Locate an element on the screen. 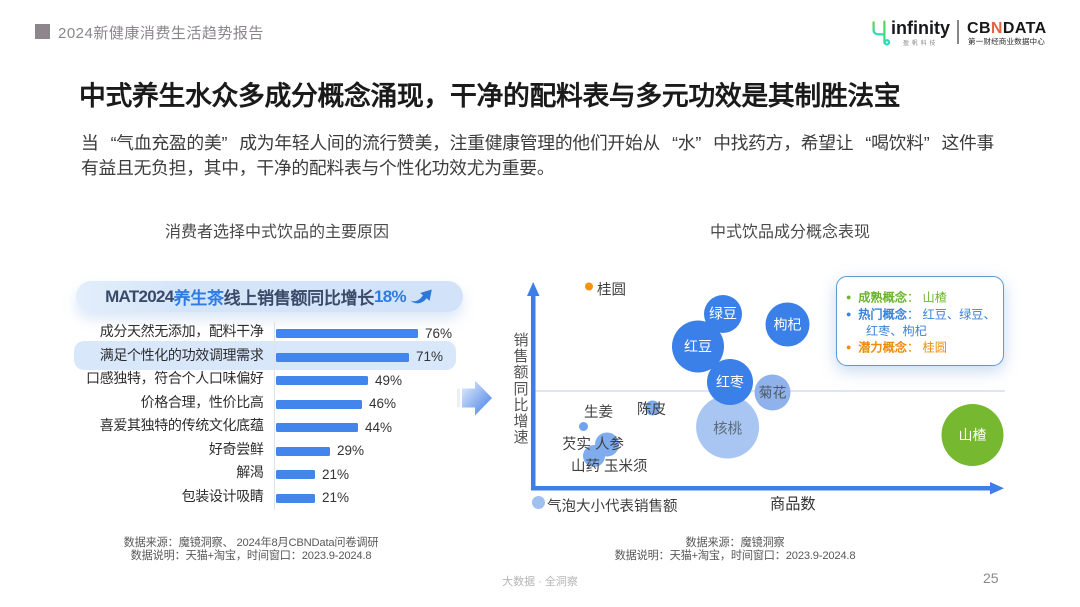 Image resolution: width=1080 pixels, height=607 pixels. svg-text: 陈皮 is located at coordinates (651, 409).